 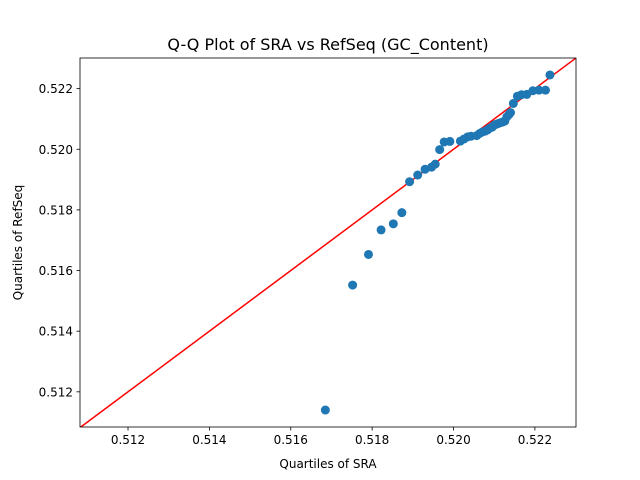 What do you see at coordinates (18, 243) in the screenshot?
I see `y-axis-label: Quartiles of RefSeq` at bounding box center [18, 243].